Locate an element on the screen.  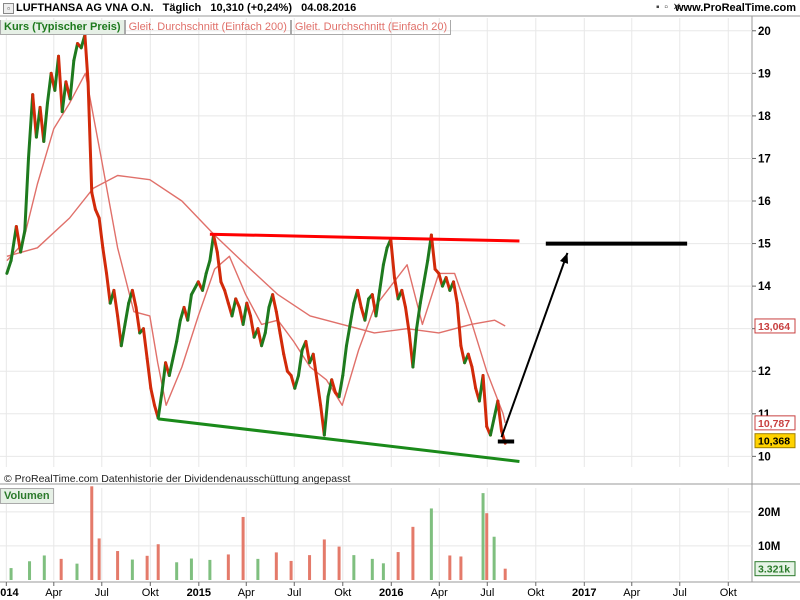
badge-ma200 is located at coordinates (775, 326).